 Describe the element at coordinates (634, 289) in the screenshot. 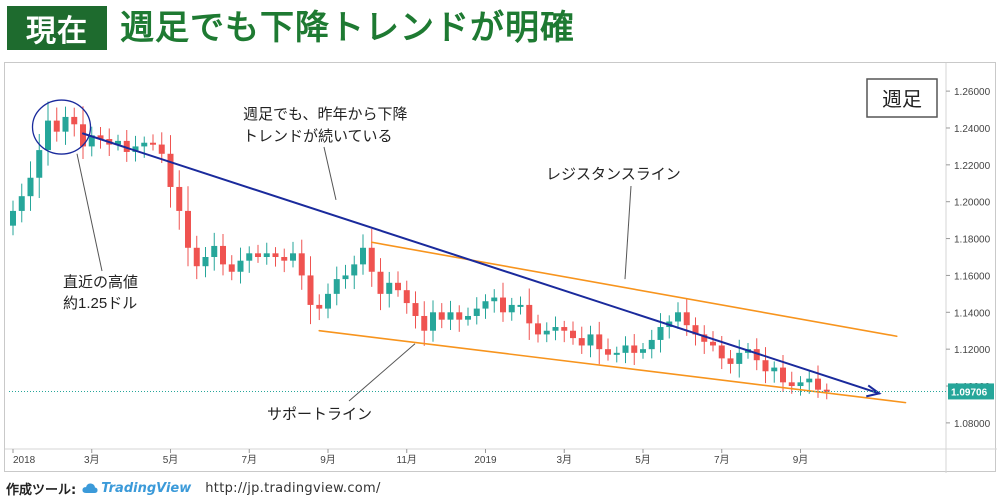

I see `resistance-line` at that location.